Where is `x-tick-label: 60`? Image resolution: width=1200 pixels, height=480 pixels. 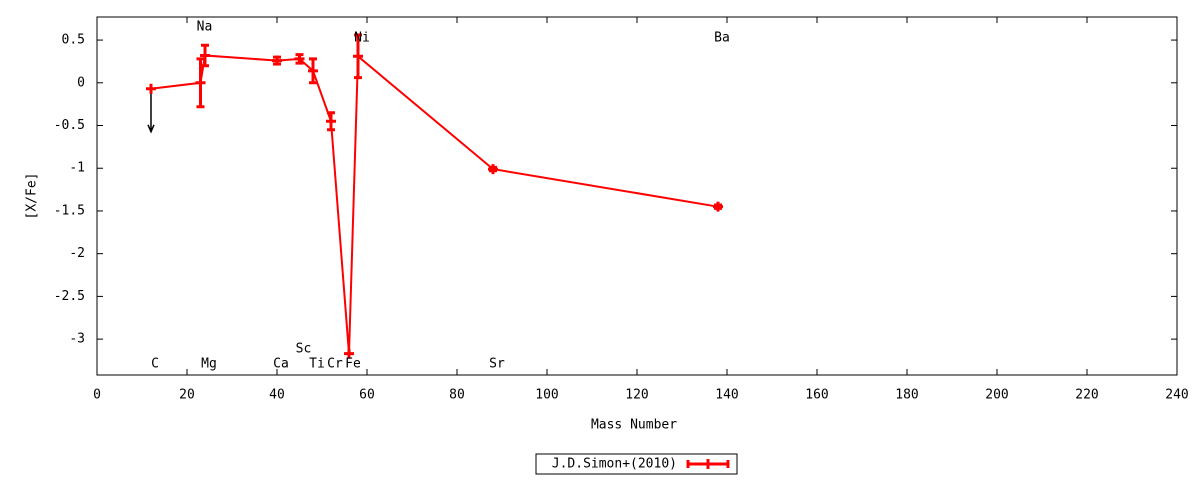 x-tick-label: 60 is located at coordinates (367, 395).